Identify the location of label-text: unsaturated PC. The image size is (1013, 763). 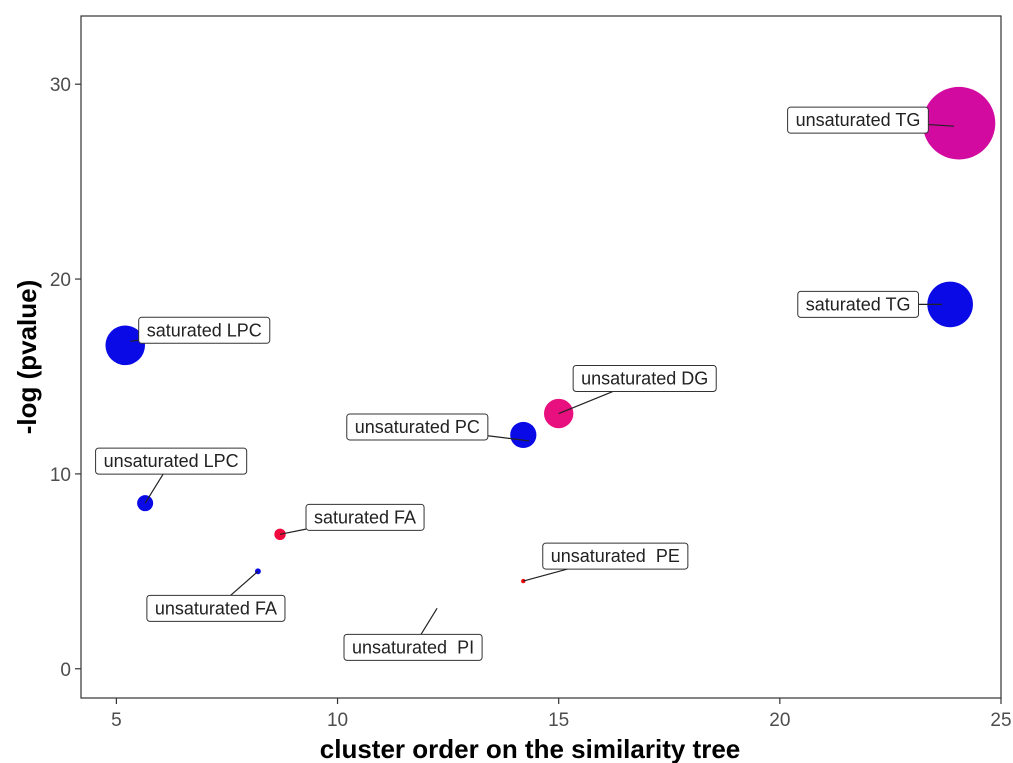
(417, 427).